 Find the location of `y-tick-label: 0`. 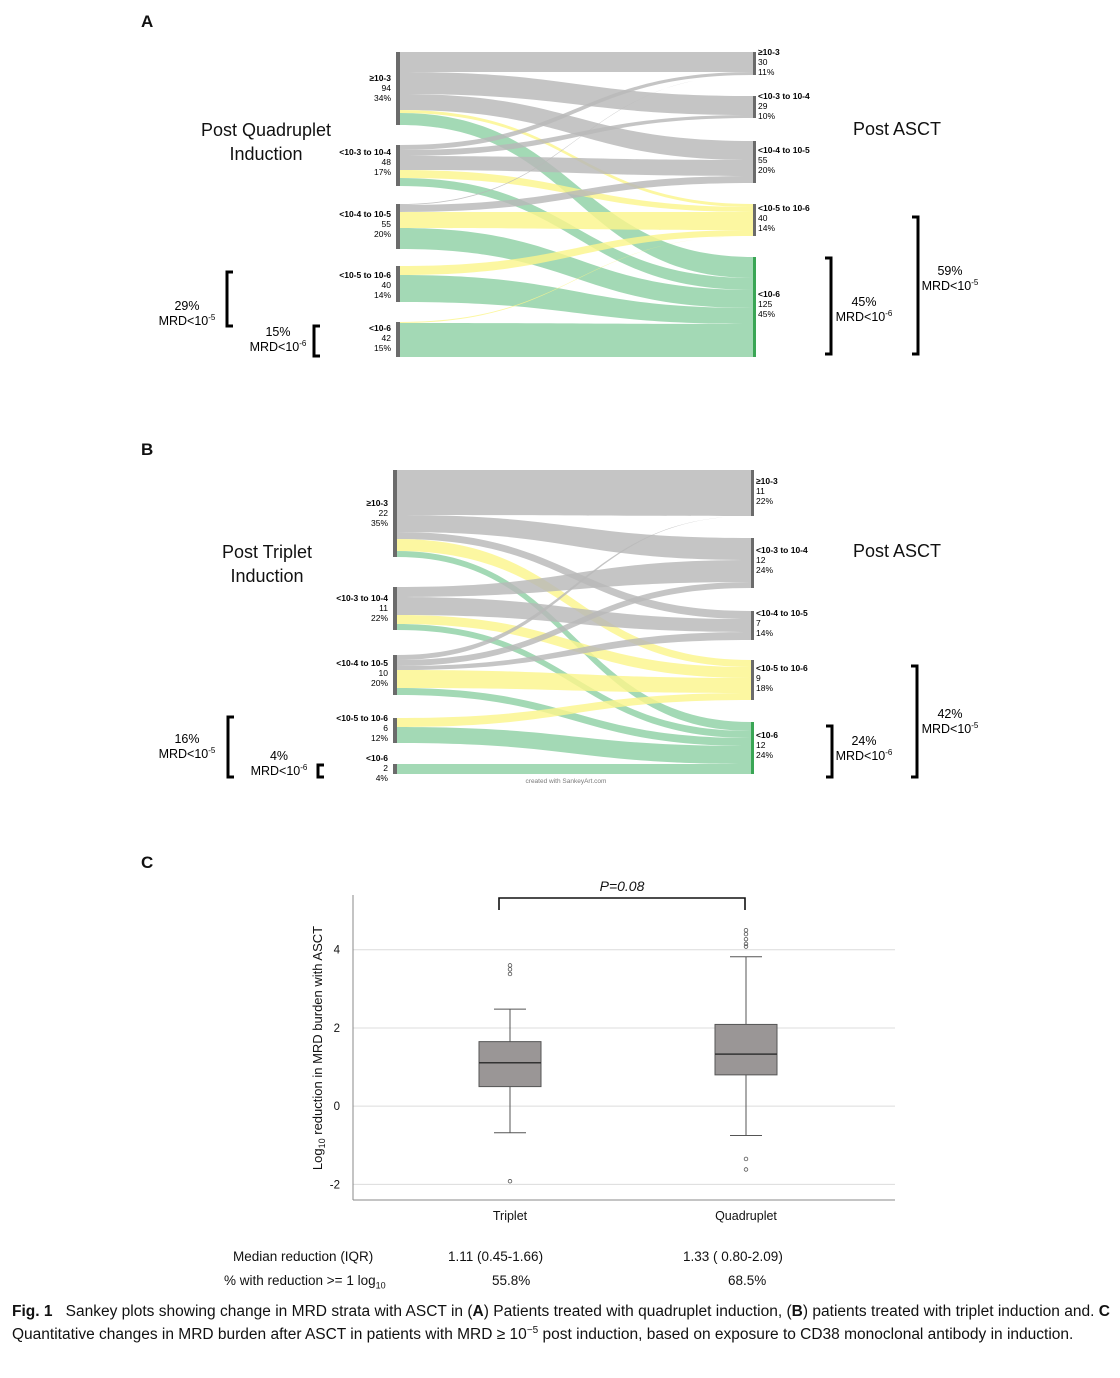

y-tick-label: 0 is located at coordinates (337, 1107).